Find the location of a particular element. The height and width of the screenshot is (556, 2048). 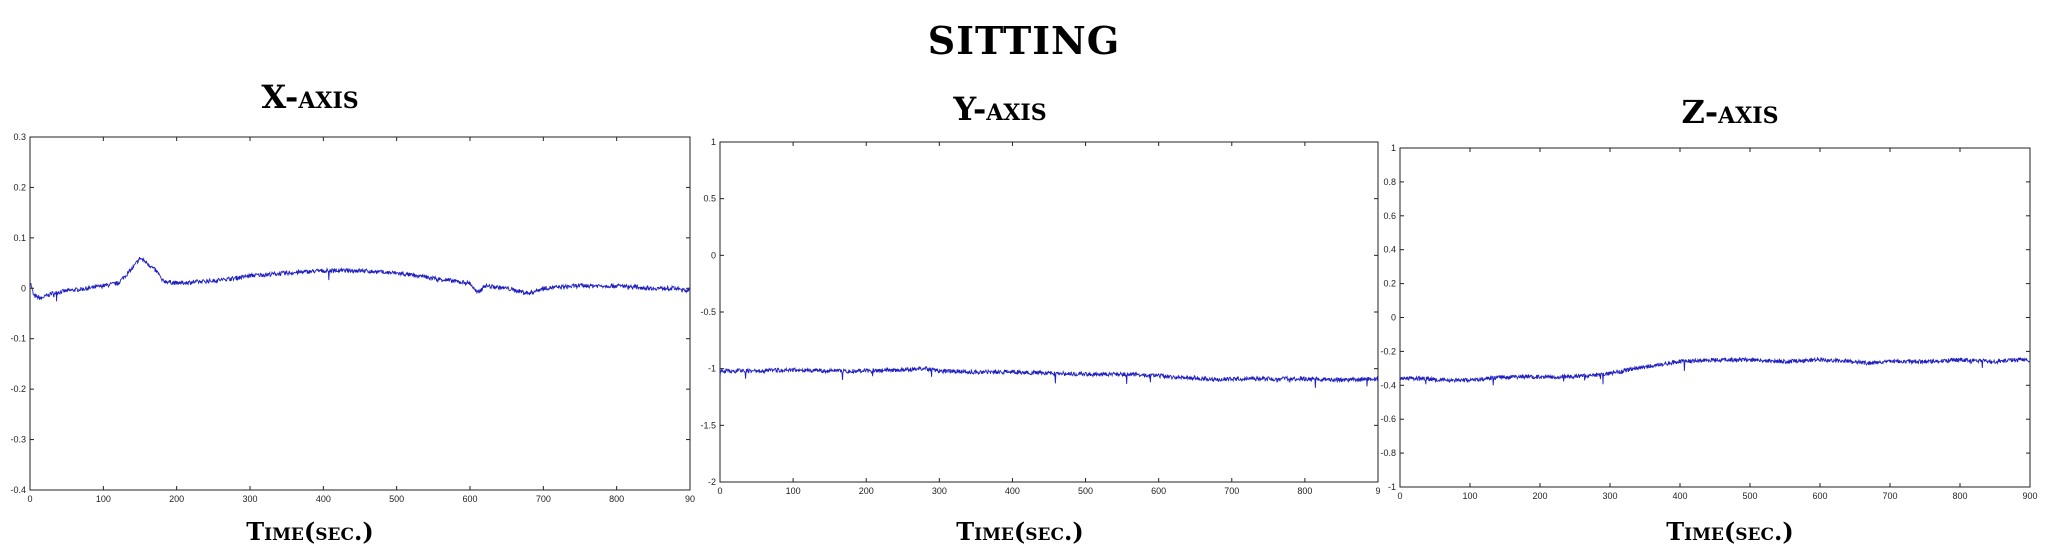

panel-2-ytick-label: -0.4 is located at coordinates (1388, 385).